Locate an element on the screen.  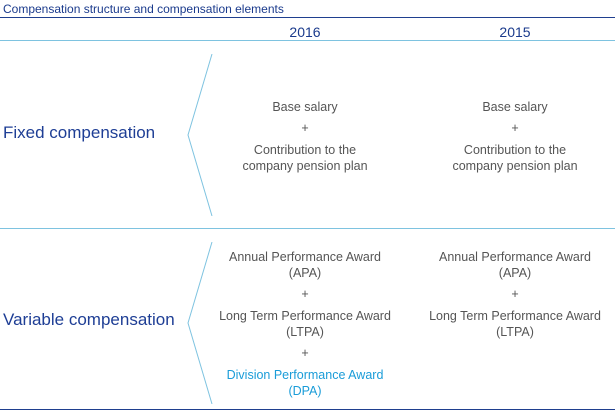
header-rule is located at coordinates (307, 40).